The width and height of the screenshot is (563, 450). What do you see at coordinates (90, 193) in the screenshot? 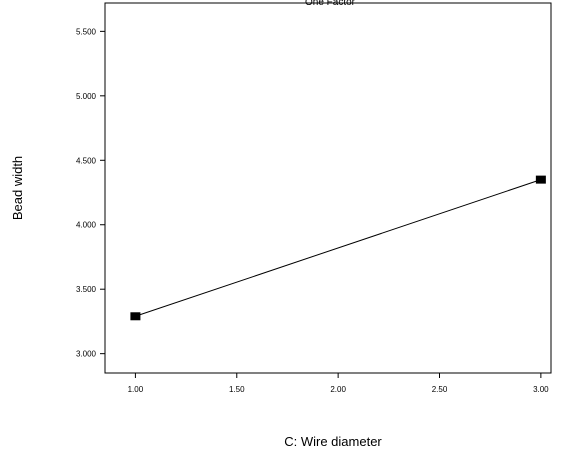
I see `y-axis-ticks: 3.000 3.500 4.000 4.500 5.000 5.500` at bounding box center [90, 193].